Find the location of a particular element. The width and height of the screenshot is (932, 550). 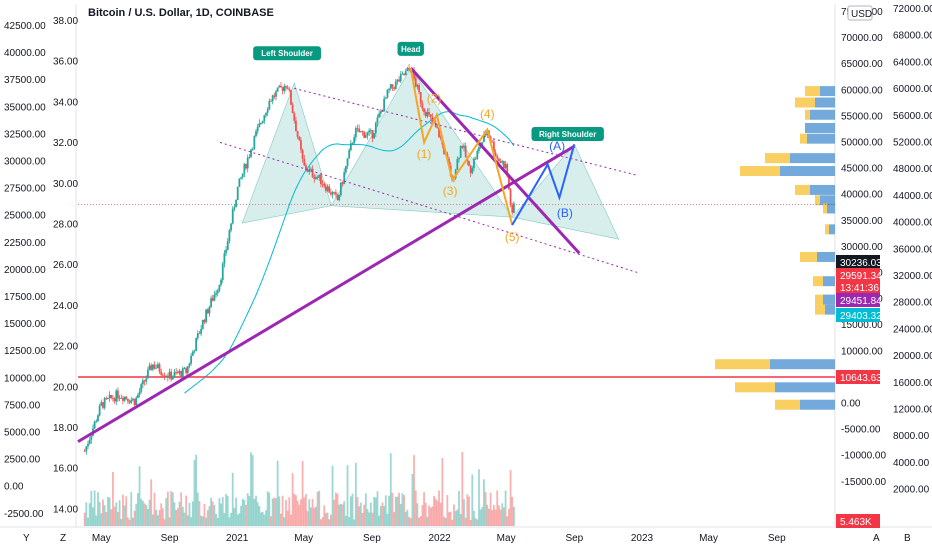

right-inner-tick-label: 15000.00 is located at coordinates (862, 325).